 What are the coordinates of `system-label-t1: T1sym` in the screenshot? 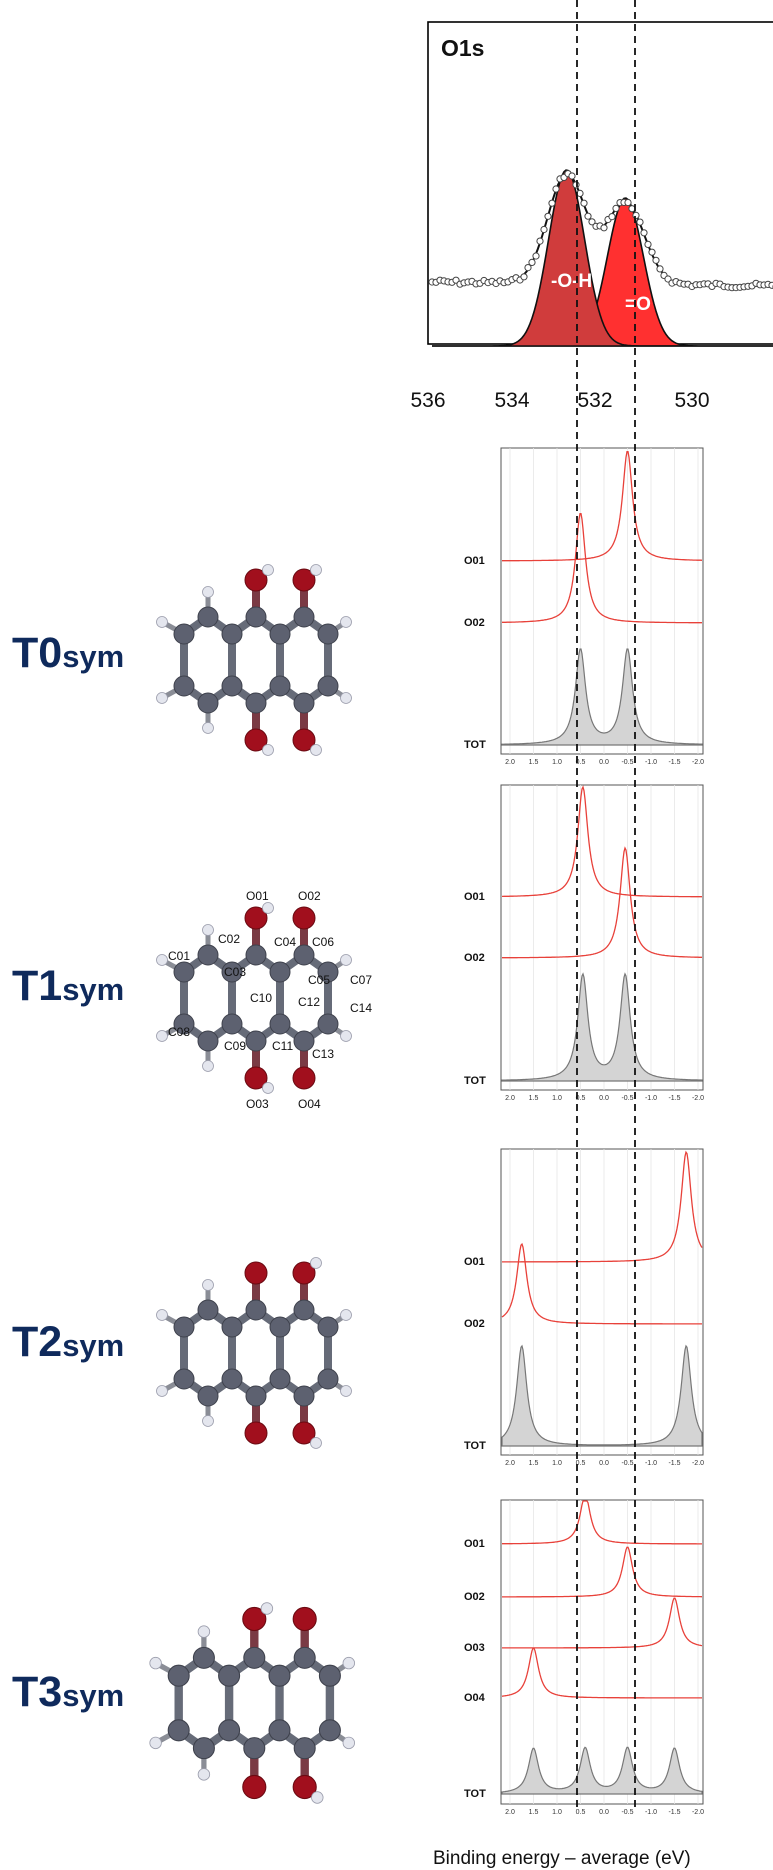 It's located at (68, 986).